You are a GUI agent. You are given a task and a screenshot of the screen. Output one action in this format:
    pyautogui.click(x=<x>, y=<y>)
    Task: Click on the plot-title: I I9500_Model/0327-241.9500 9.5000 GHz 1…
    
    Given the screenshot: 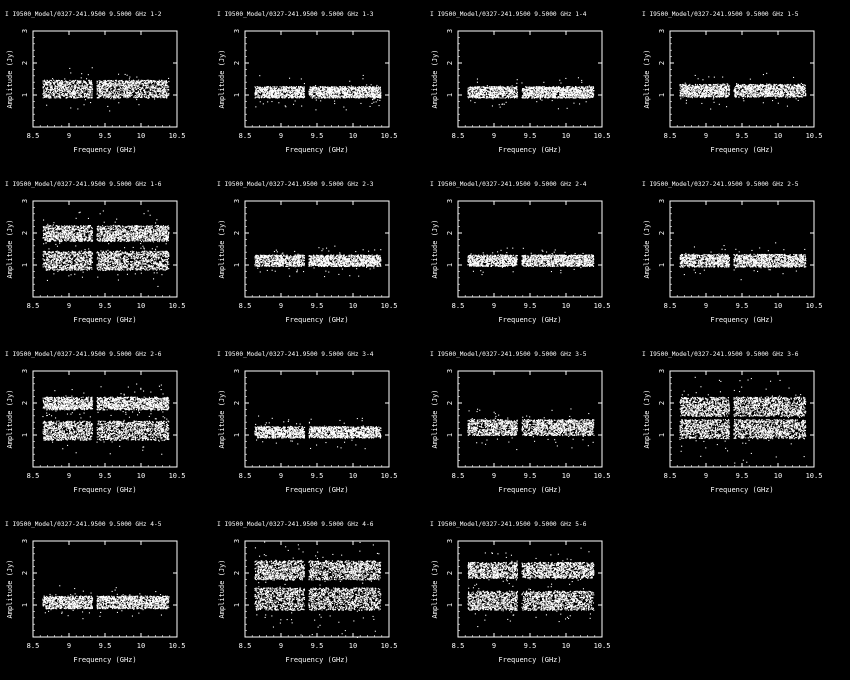 What is the action you would take?
    pyautogui.click(x=83, y=14)
    